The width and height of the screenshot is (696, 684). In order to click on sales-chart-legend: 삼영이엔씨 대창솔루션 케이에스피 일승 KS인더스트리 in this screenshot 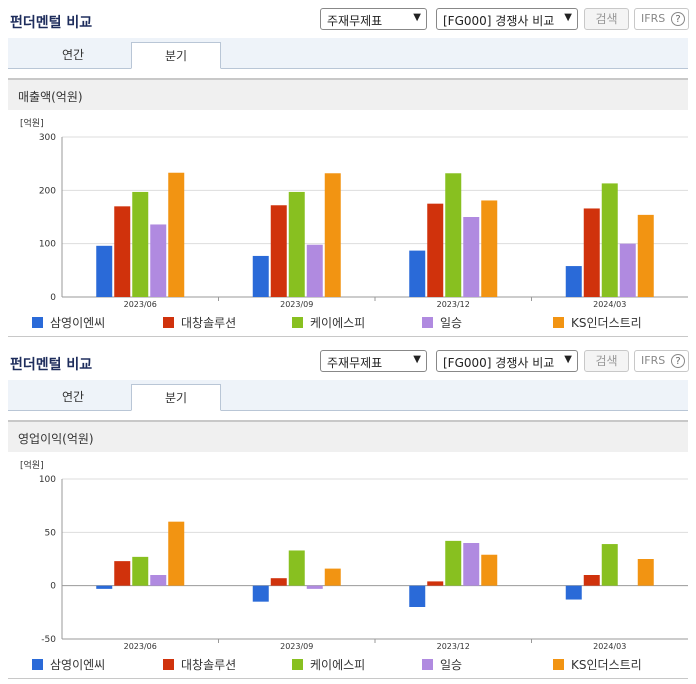, I will do `click(348, 322)`.